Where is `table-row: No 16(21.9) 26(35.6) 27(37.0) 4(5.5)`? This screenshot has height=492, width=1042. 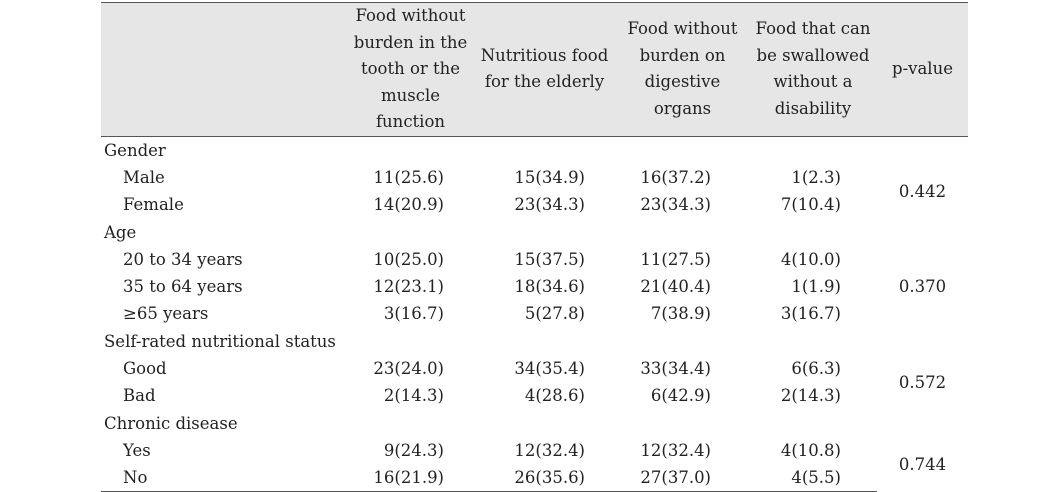 table-row: No 16(21.9) 26(35.6) 27(37.0) 4(5.5) is located at coordinates (534, 478).